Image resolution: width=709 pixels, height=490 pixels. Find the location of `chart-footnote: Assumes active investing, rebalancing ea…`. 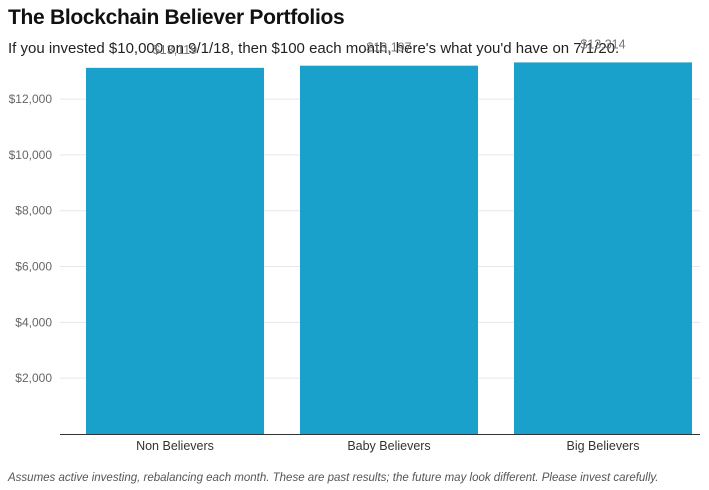

chart-footnote: Assumes active investing, rebalancing ea… is located at coordinates (333, 478).